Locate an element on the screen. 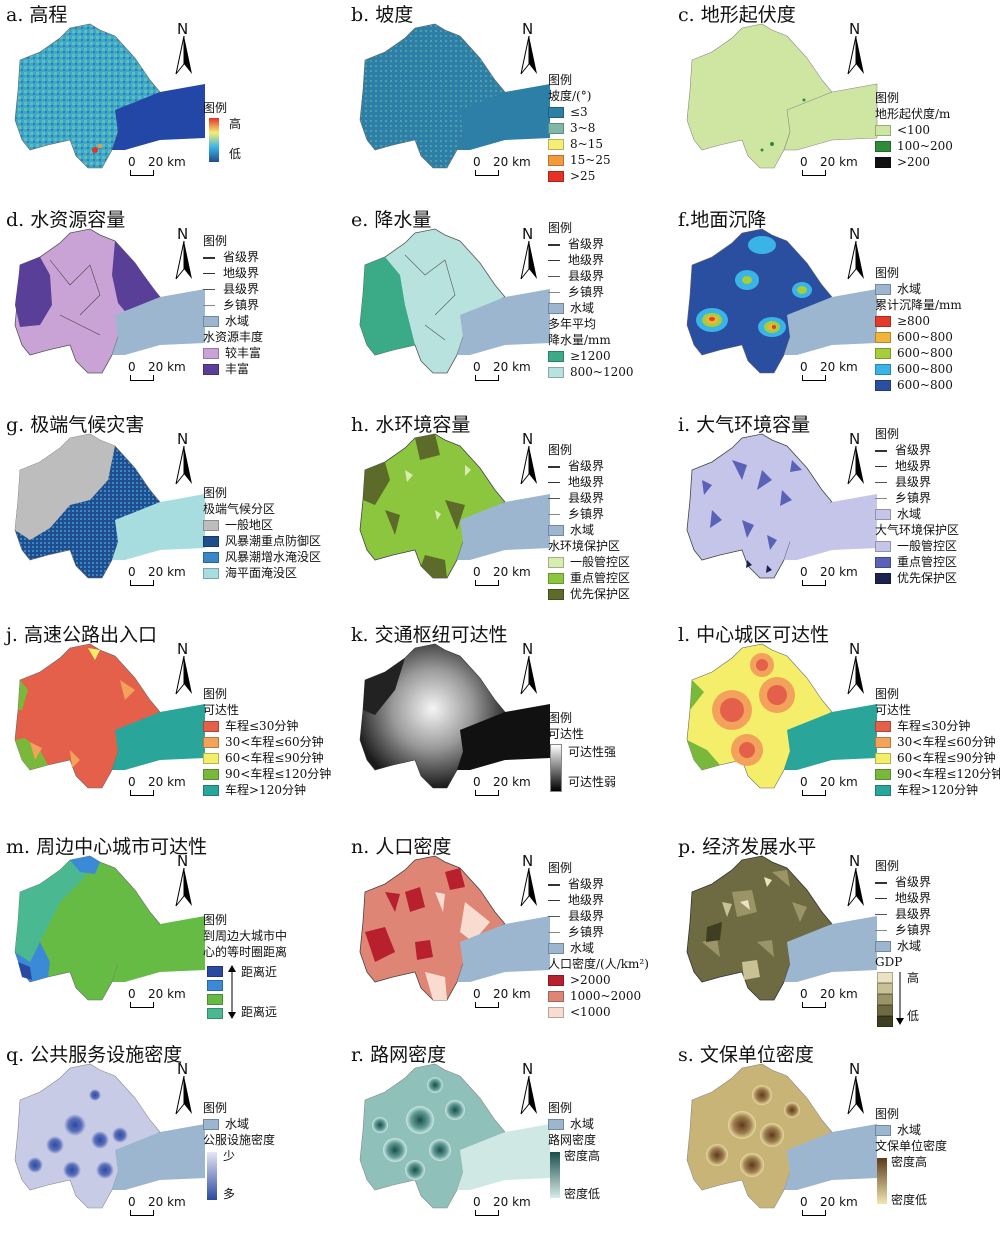  map-highway-exits is located at coordinates (109, 716).